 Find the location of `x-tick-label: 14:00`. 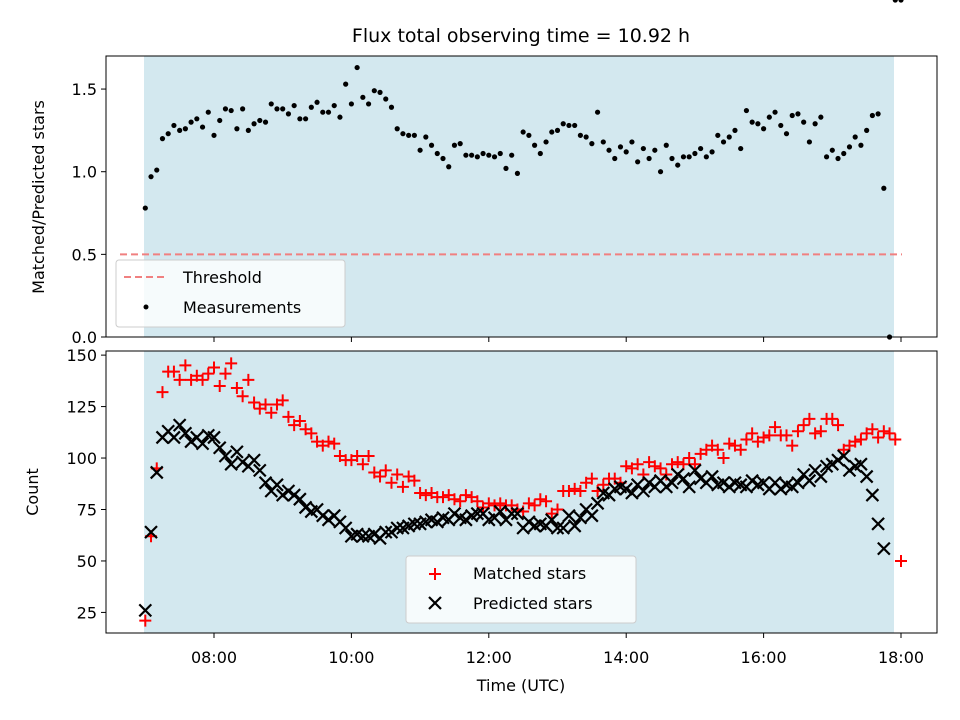

x-tick-label: 14:00 is located at coordinates (626, 657).